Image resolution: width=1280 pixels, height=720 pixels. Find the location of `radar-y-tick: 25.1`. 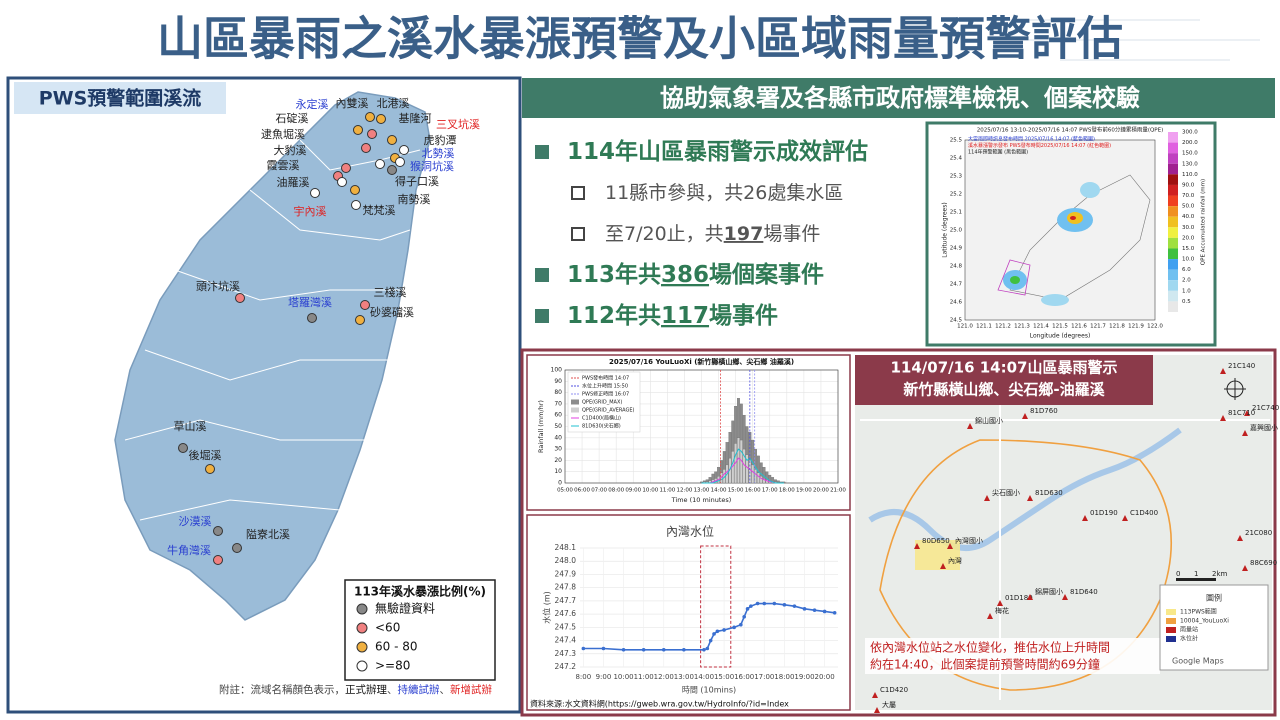

radar-y-tick: 25.1 is located at coordinates (956, 213).